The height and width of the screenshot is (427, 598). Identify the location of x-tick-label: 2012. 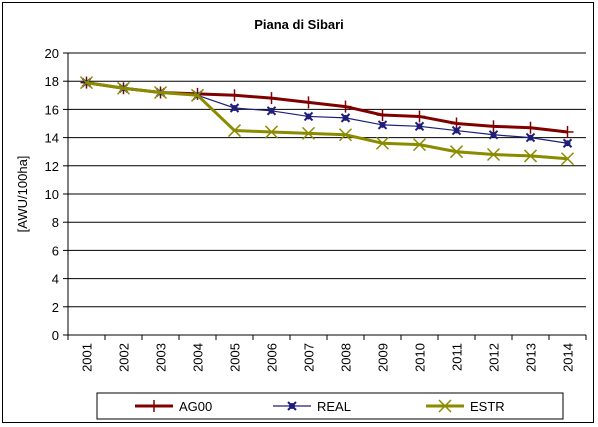
(494, 357).